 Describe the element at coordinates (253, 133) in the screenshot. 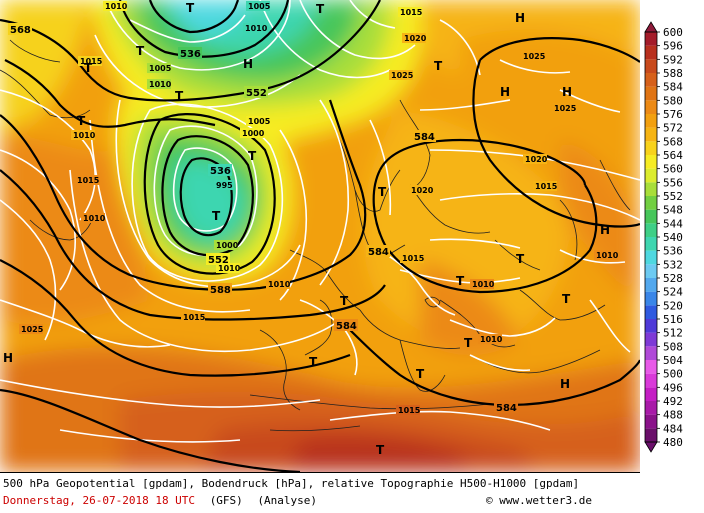

I see `svg-text: 1000` at that location.